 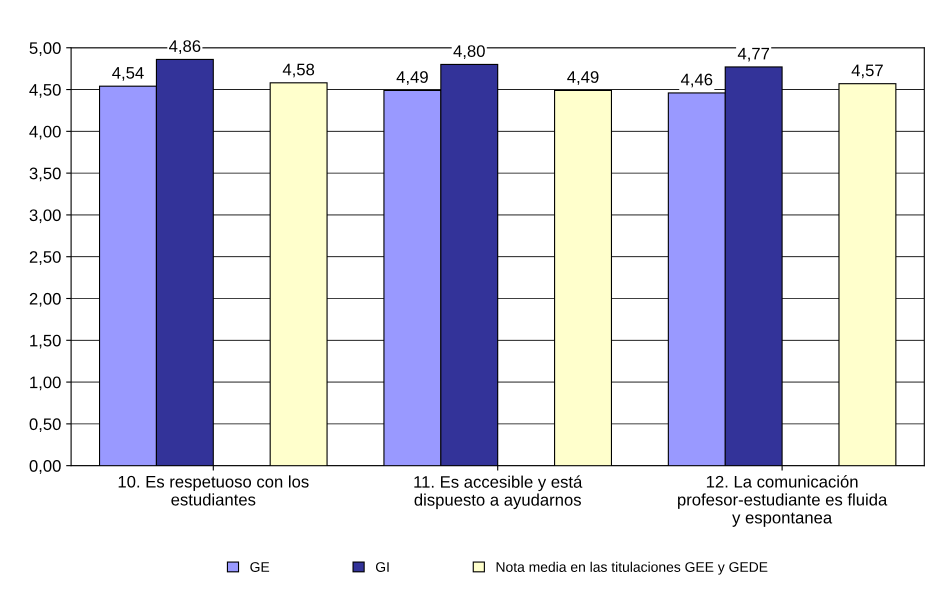 What do you see at coordinates (469, 52) in the screenshot?
I see `data-label: 4,80` at bounding box center [469, 52].